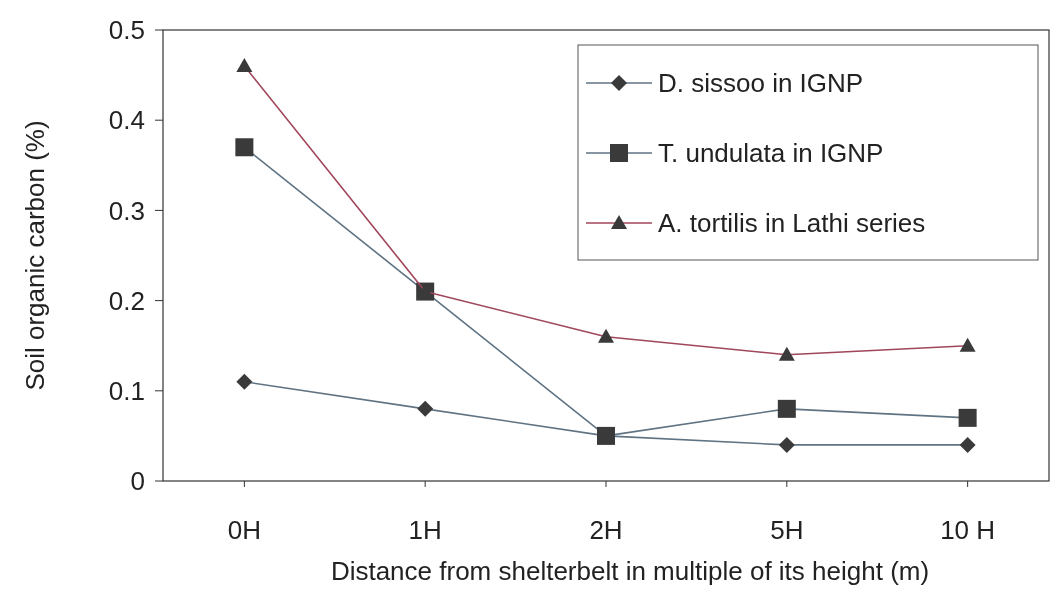 The height and width of the screenshot is (594, 1057). I want to click on legend-label: T. undulata in IGNP, so click(771, 153).